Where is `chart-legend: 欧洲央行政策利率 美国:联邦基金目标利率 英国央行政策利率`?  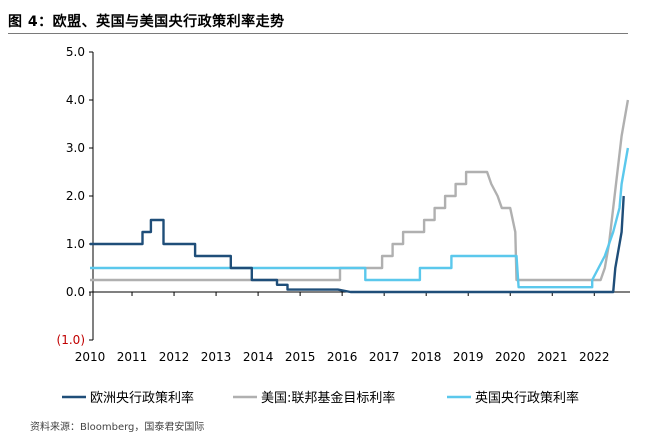
chart-legend: 欧洲央行政策利率 美国:联邦基金目标利率 英国央行政策利率 is located at coordinates (320, 398).